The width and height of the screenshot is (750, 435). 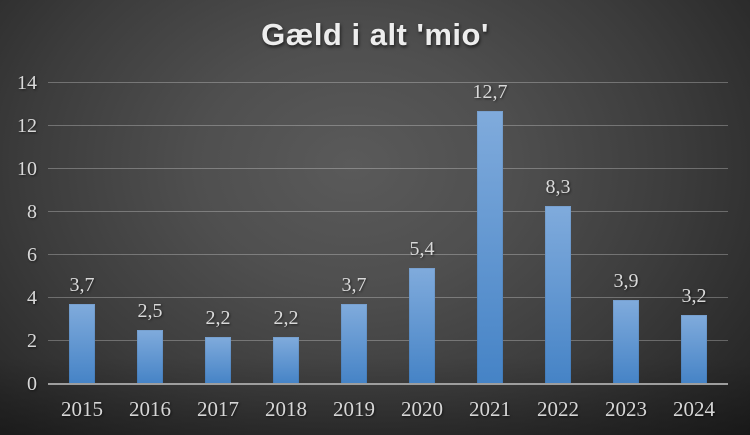 I want to click on value-label: 3,9, so click(x=626, y=281).